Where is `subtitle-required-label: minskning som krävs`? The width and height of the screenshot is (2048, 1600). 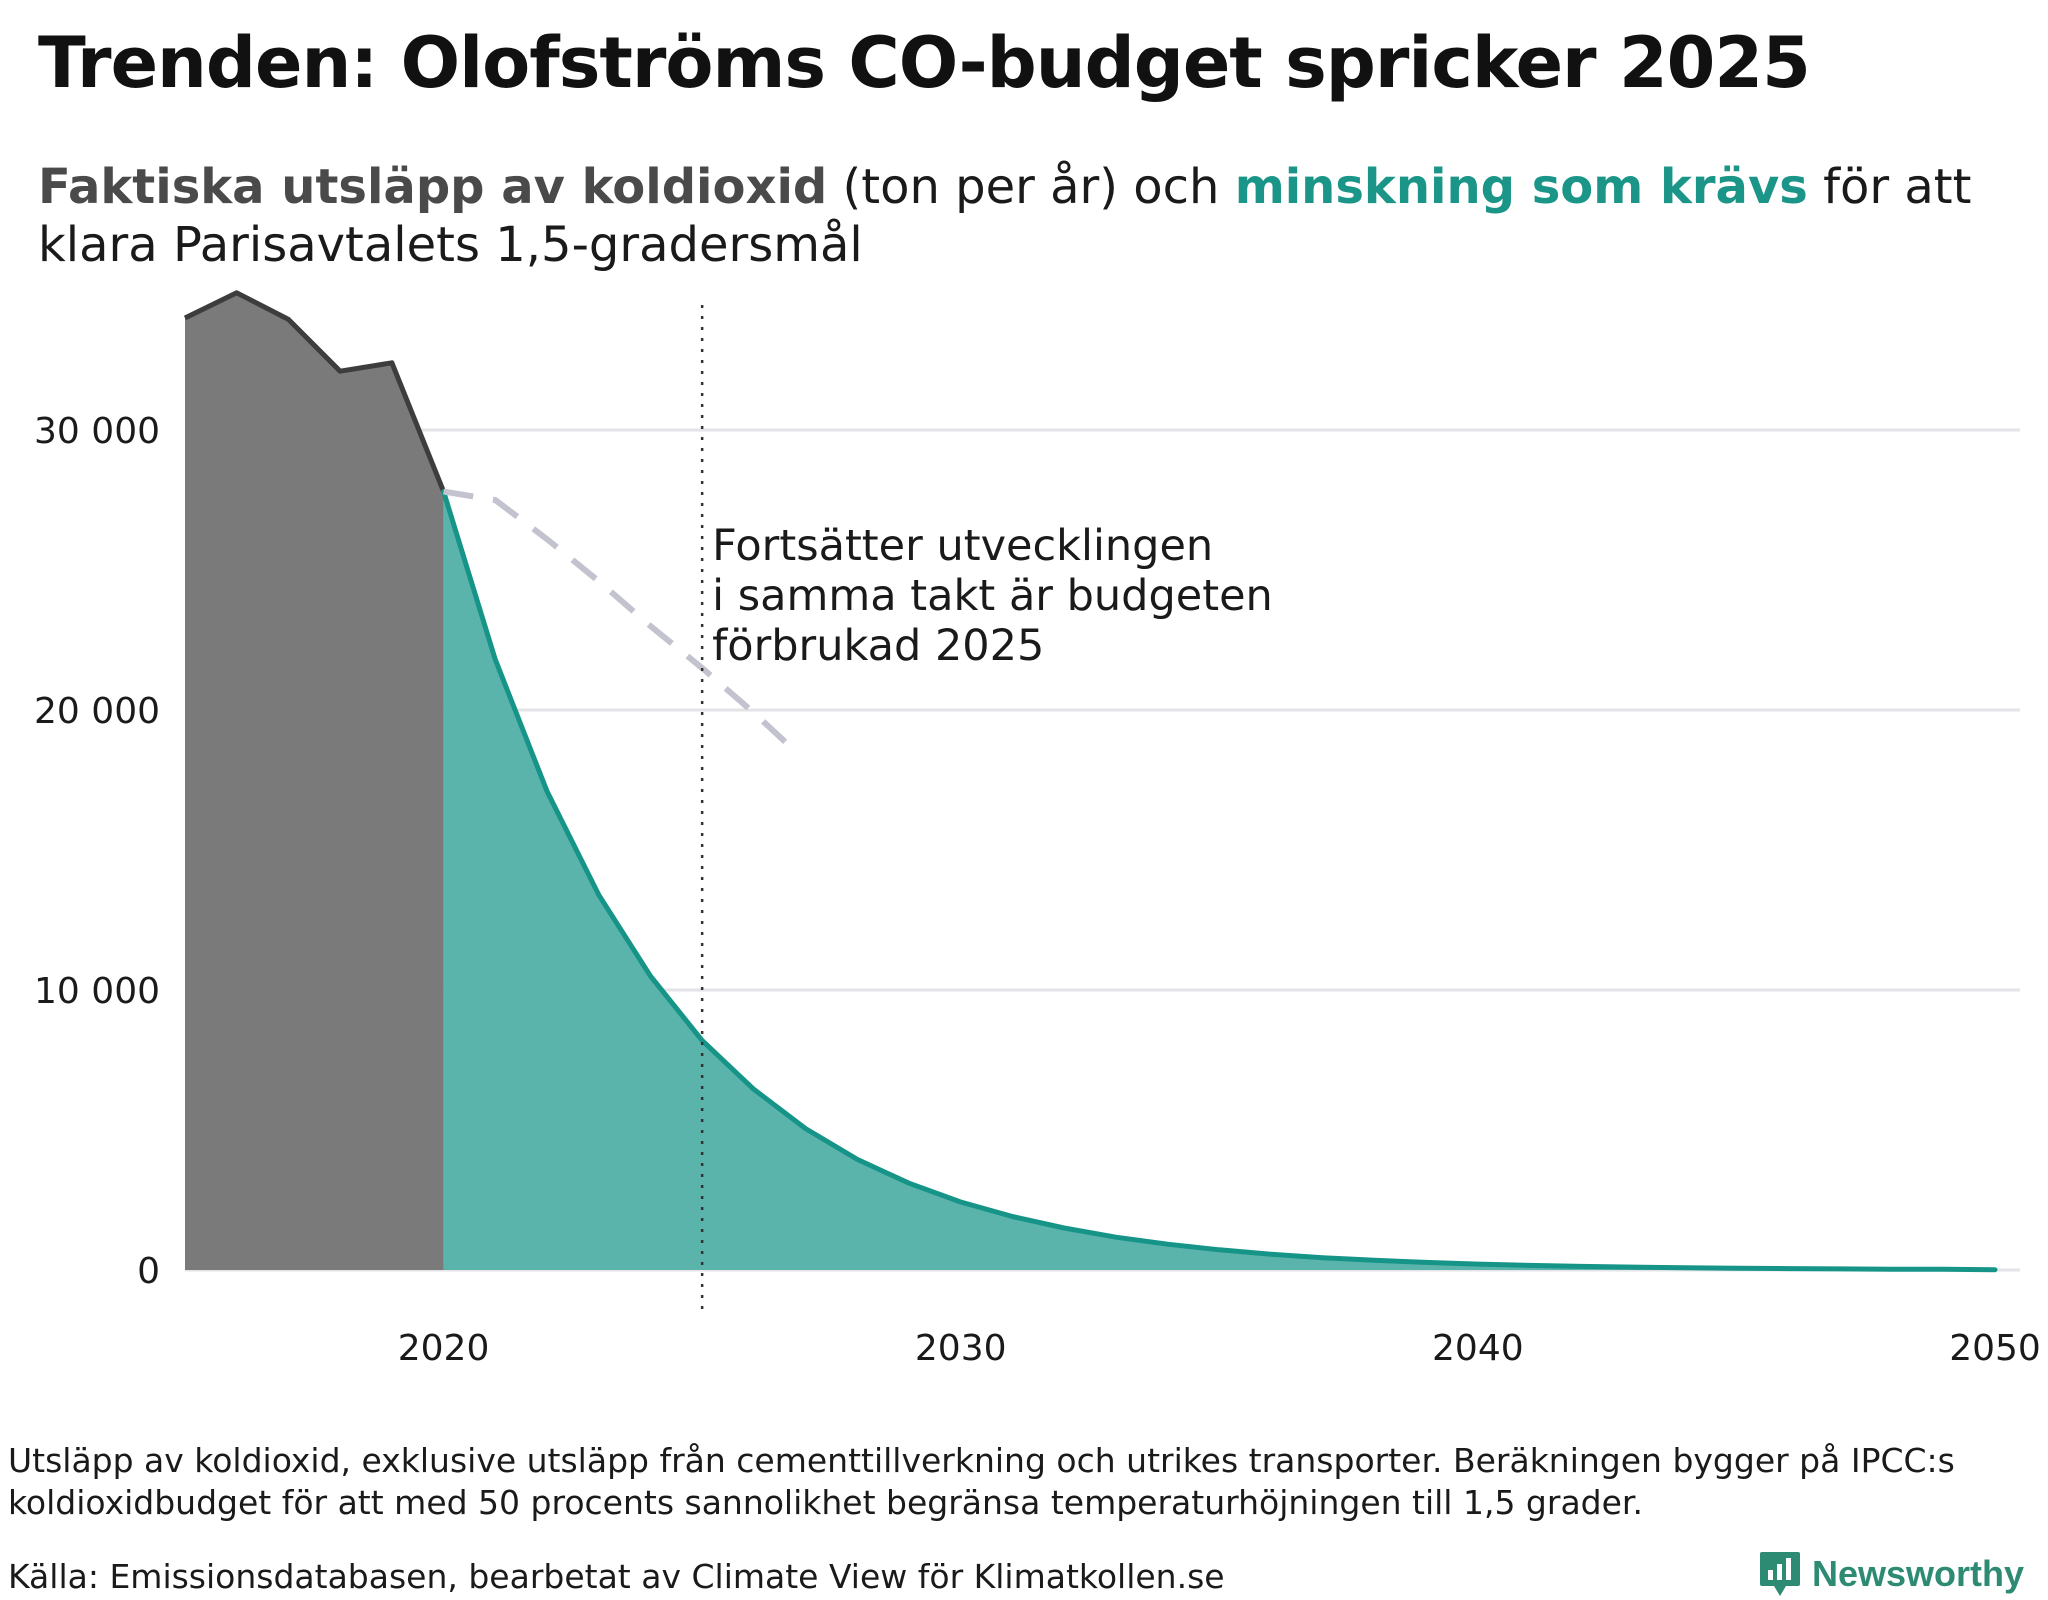 subtitle-required-label: minskning som krävs is located at coordinates (1521, 187).